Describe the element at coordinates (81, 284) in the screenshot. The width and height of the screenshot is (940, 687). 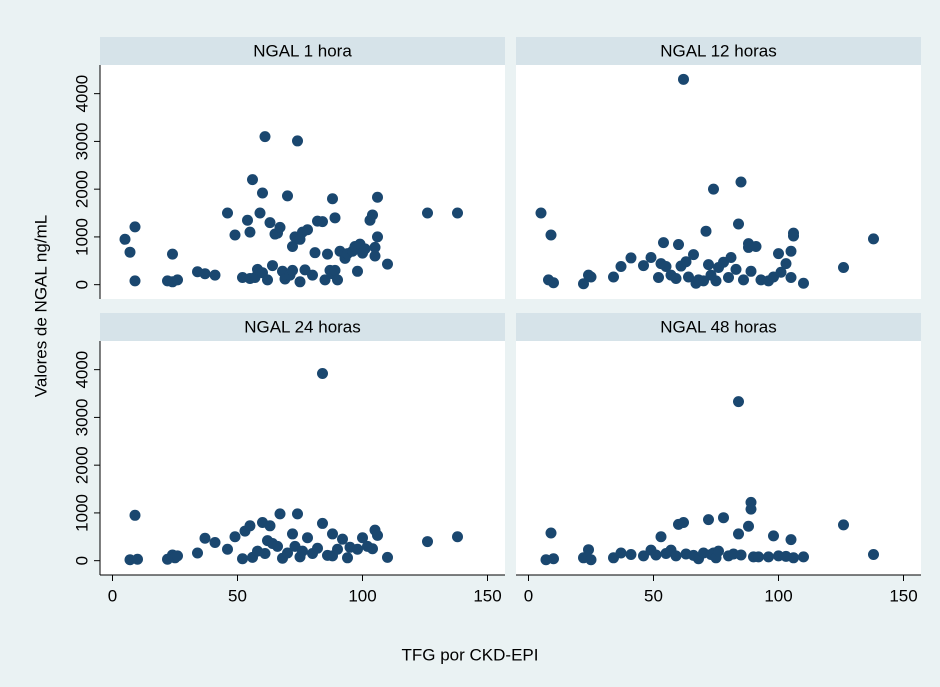
I see `y-tick-label: 0` at that location.